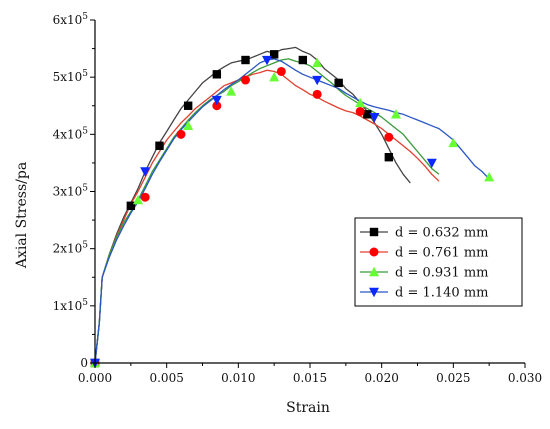 The image size is (550, 429). I want to click on y-axis-title: Axial Stress/pa, so click(22, 215).